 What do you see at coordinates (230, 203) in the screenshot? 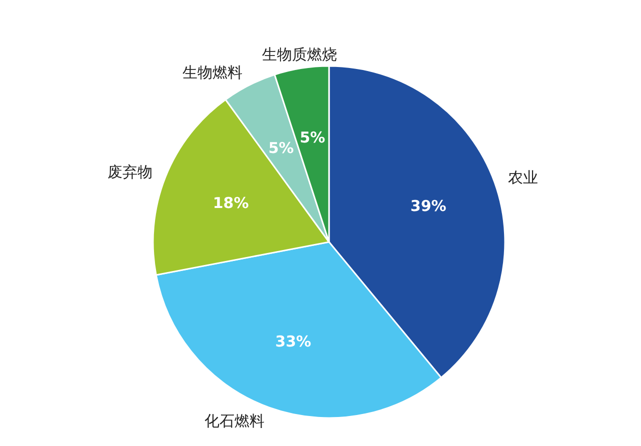
I see `data-label: 18%` at bounding box center [230, 203].